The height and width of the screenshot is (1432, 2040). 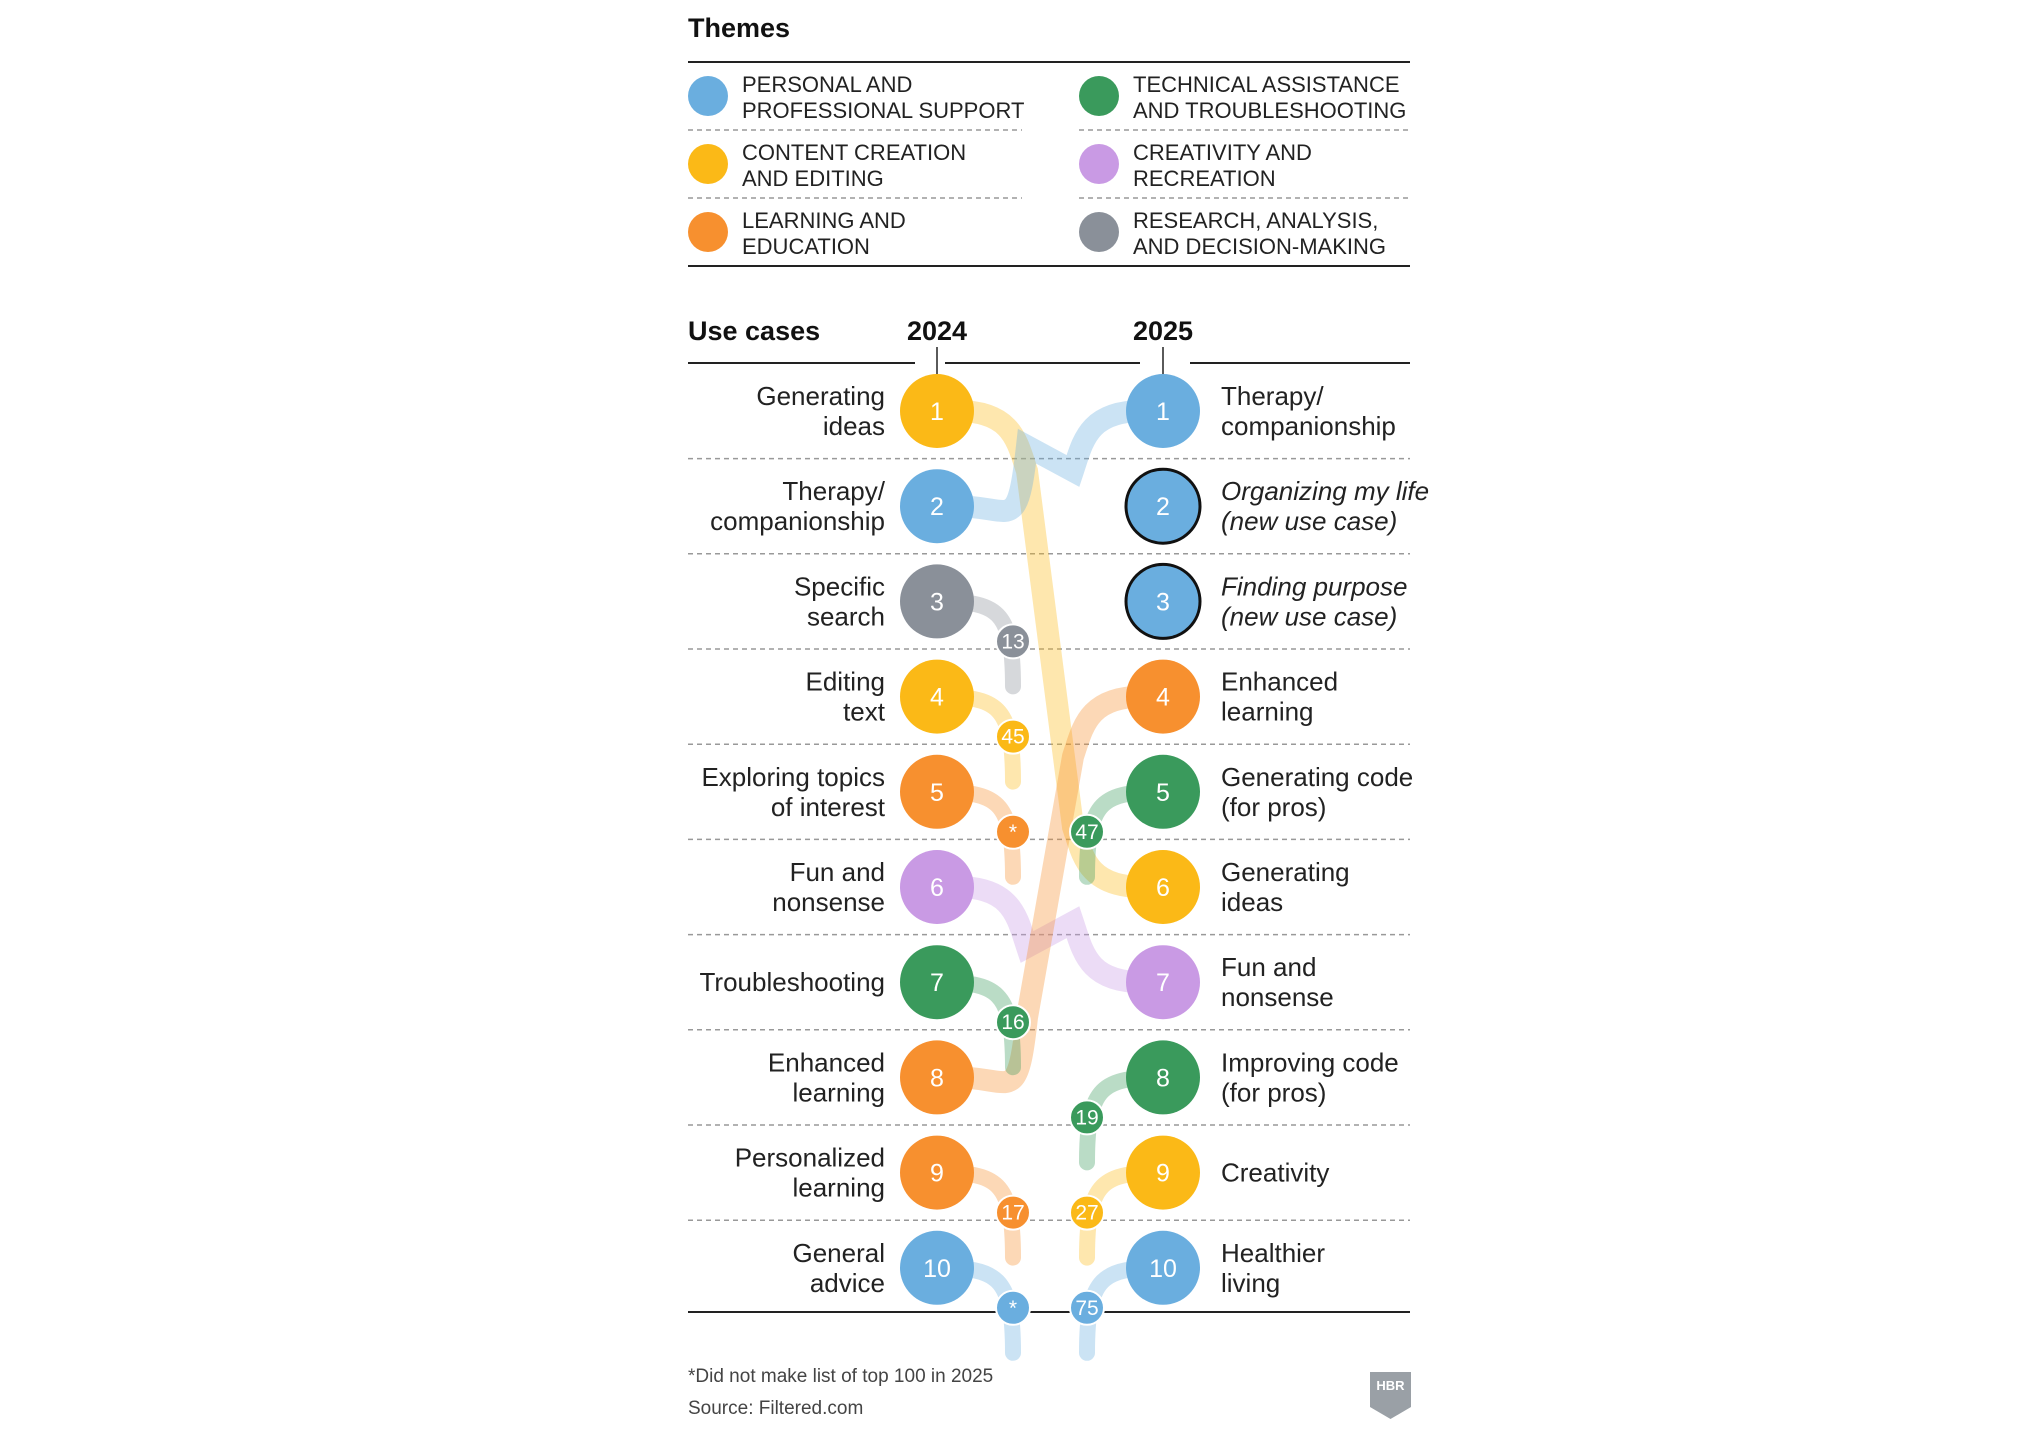 I want to click on use-case-2025-label: nonsense, so click(x=1277, y=997).